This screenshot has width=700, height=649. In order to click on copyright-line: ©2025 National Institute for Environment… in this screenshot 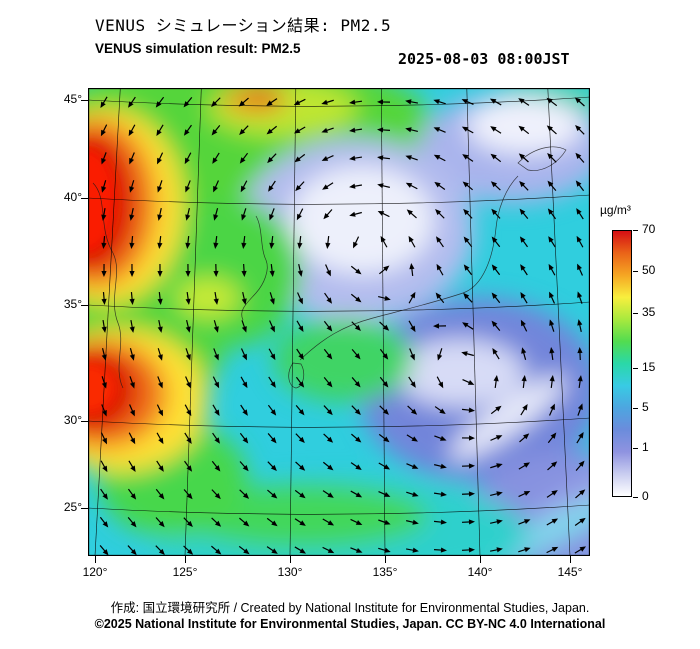, I will do `click(350, 624)`.